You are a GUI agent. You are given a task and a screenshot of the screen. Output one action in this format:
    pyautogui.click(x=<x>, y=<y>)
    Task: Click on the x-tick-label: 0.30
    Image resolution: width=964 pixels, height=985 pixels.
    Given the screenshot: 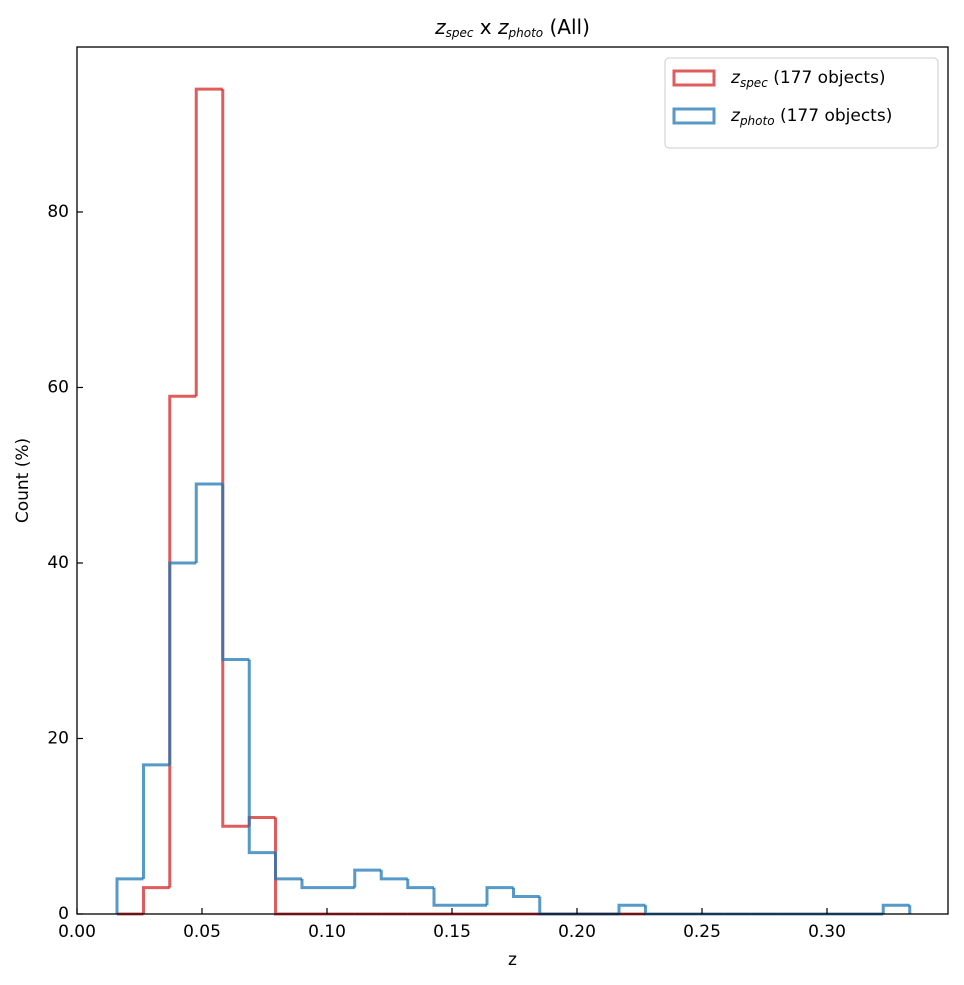 What is the action you would take?
    pyautogui.click(x=827, y=932)
    